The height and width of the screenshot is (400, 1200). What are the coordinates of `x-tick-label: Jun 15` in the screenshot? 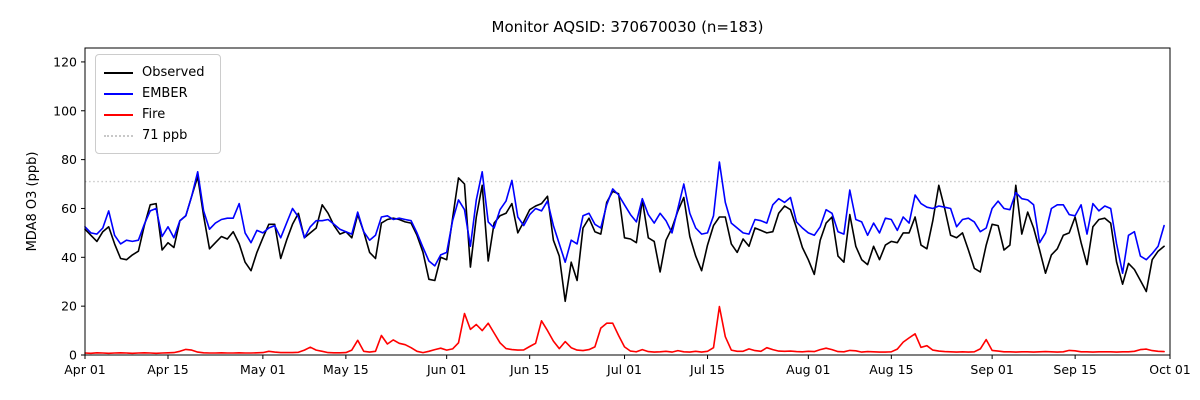 It's located at (529, 369).